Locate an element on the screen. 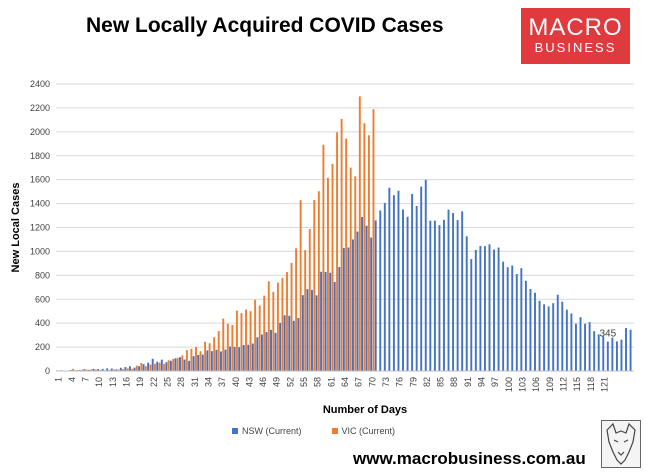 This screenshot has height=476, width=660. y-tick-label: 200 is located at coordinates (42, 347).